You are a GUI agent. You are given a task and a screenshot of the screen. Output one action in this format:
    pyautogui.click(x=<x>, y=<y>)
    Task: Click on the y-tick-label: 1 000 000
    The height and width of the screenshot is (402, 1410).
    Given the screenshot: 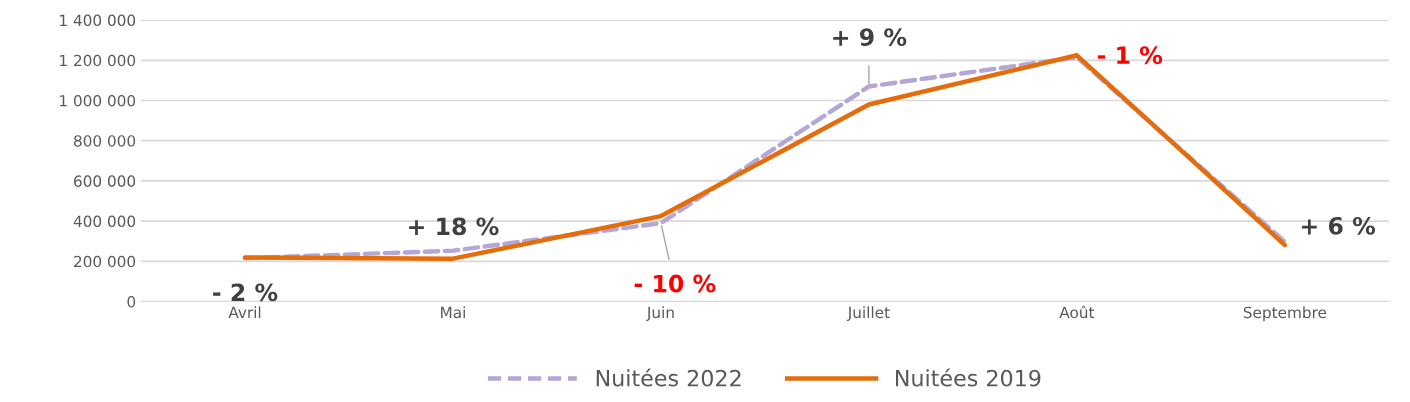 What is the action you would take?
    pyautogui.click(x=98, y=100)
    